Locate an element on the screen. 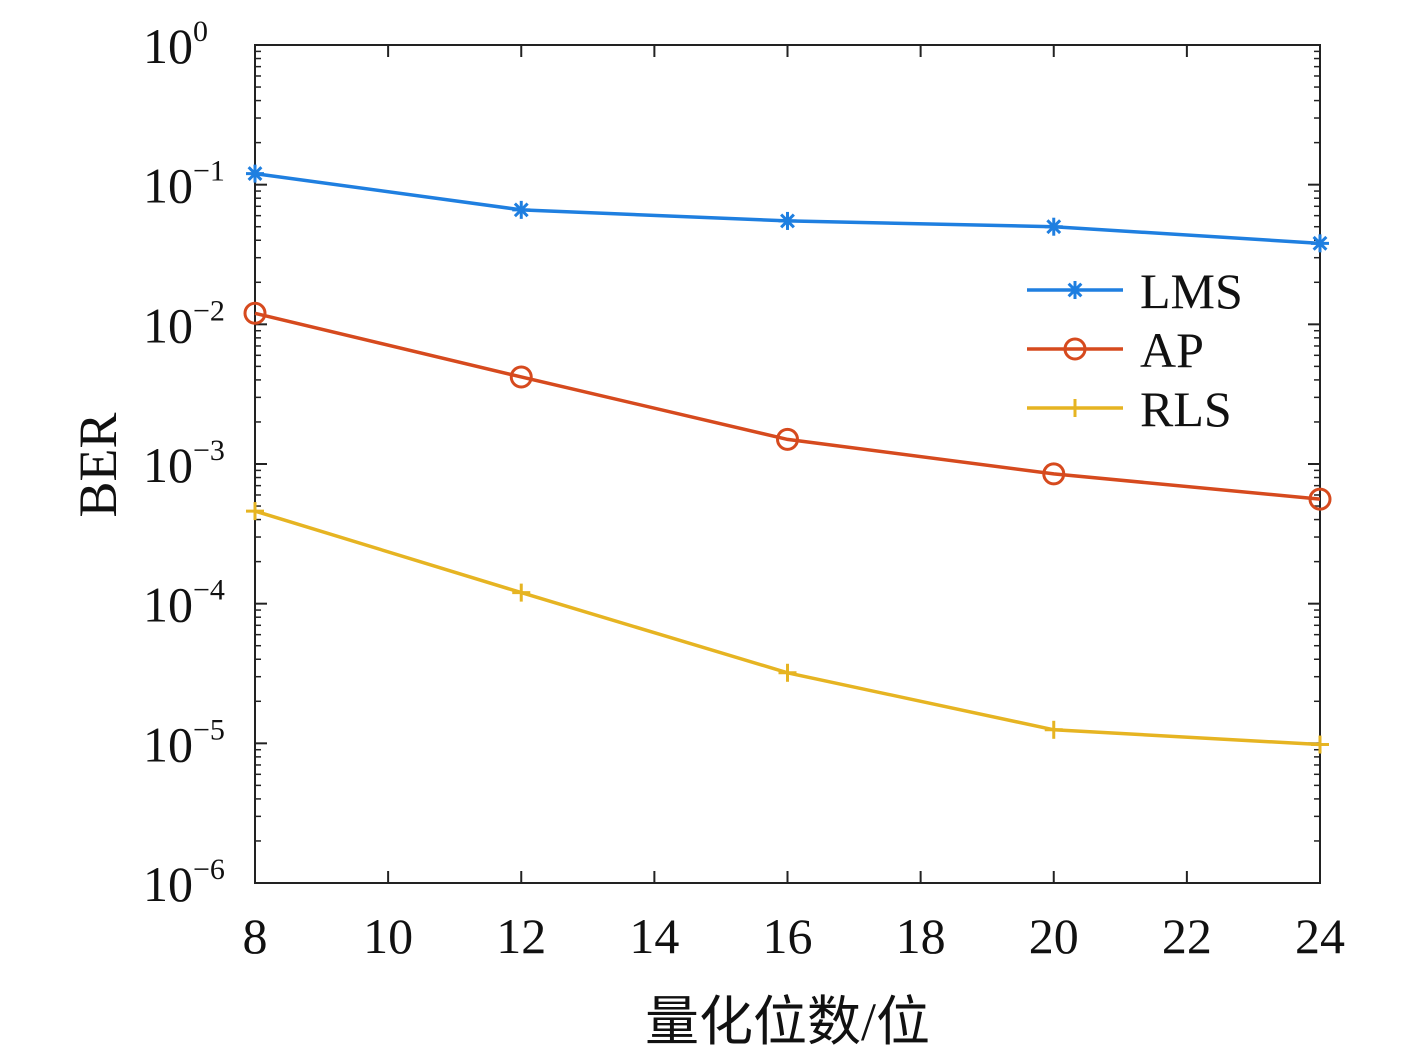 This screenshot has width=1417, height=1057. y-tick-label: 10⁻¹ is located at coordinates (184, 184).